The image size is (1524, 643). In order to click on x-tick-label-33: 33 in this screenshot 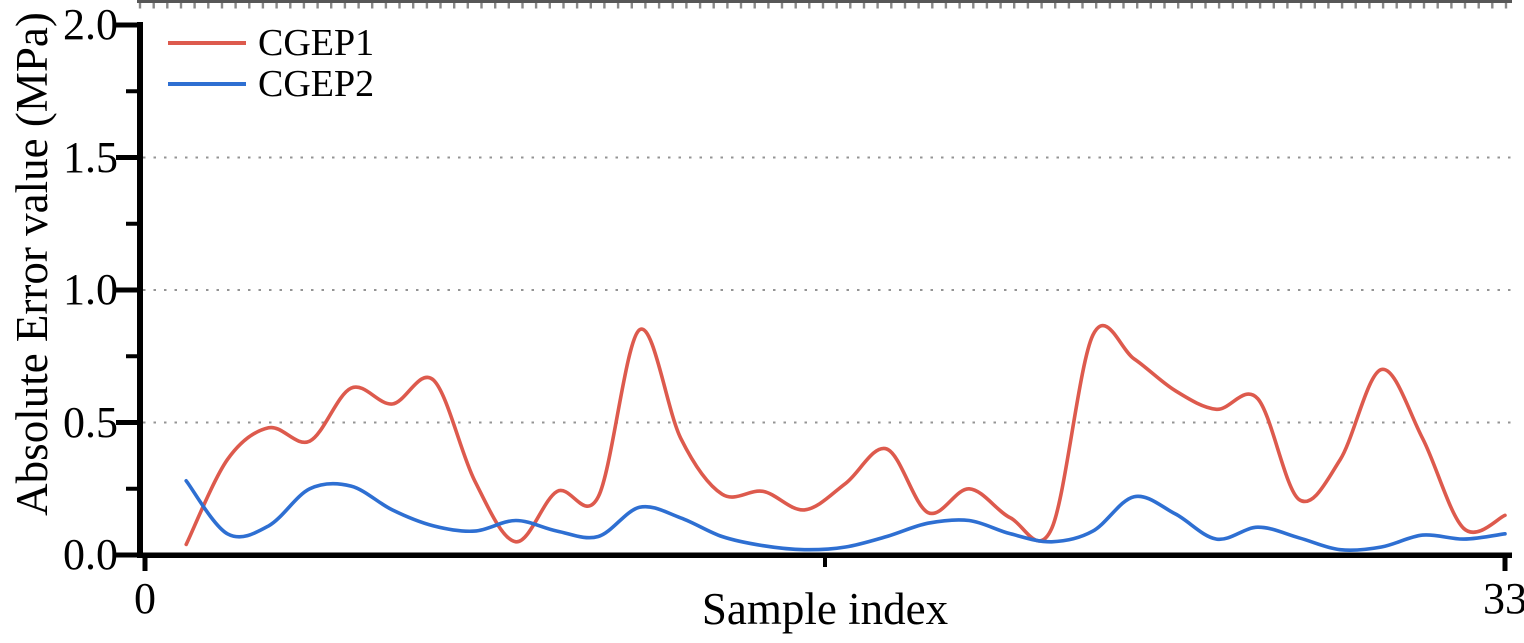, I will do `click(1503, 598)`.